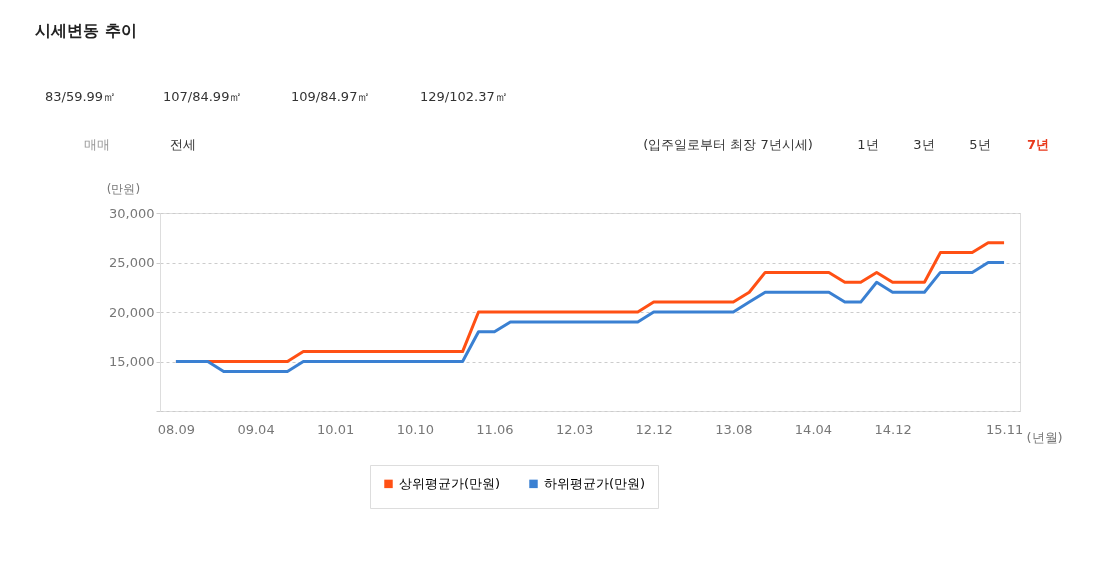 Image resolution: width=1100 pixels, height=567 pixels. Describe the element at coordinates (728, 144) in the screenshot. I see `text: (입주일로부터 최장 7년시세)` at that location.